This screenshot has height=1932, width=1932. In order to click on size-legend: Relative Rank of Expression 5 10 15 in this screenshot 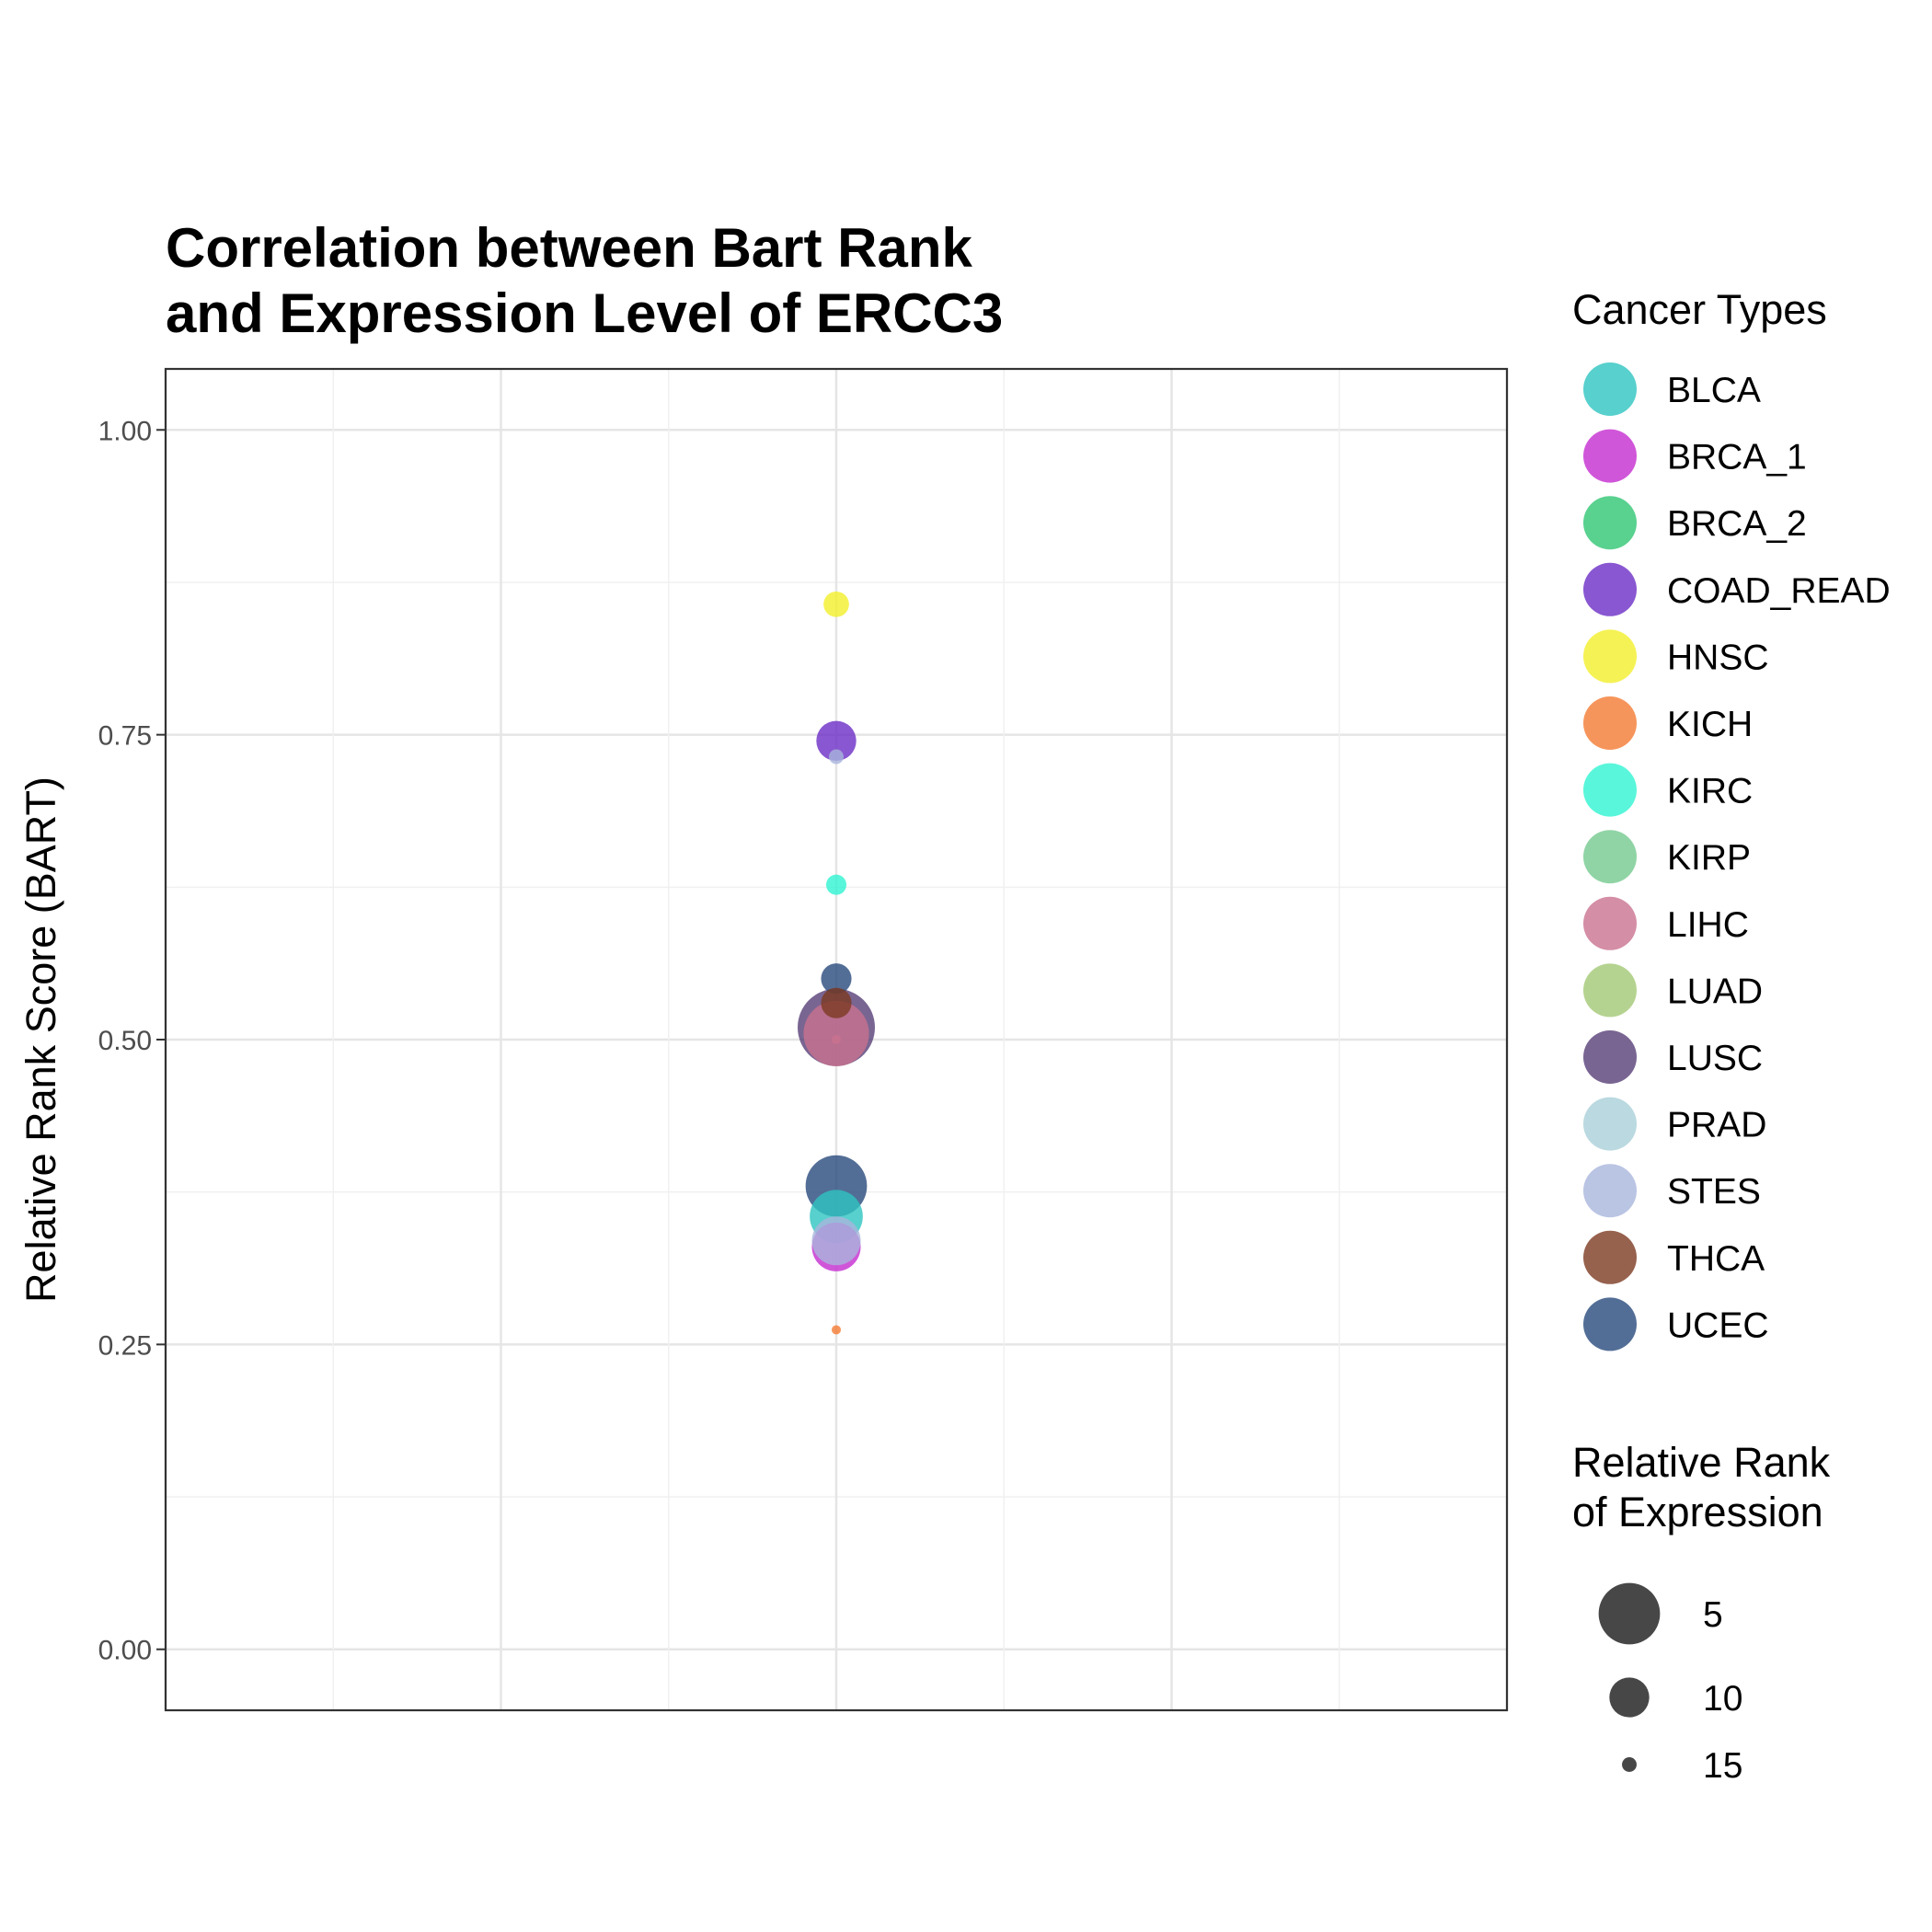, I will do `click(1701, 1612)`.